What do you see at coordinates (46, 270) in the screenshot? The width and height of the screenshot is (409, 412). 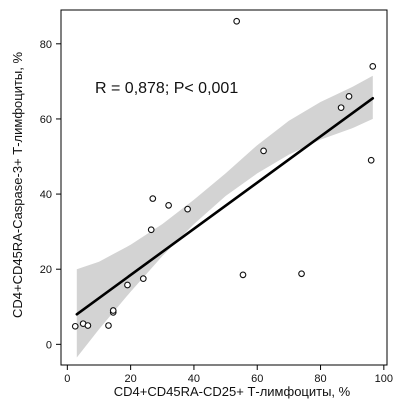 I see `y-tick-label: 20` at bounding box center [46, 270].